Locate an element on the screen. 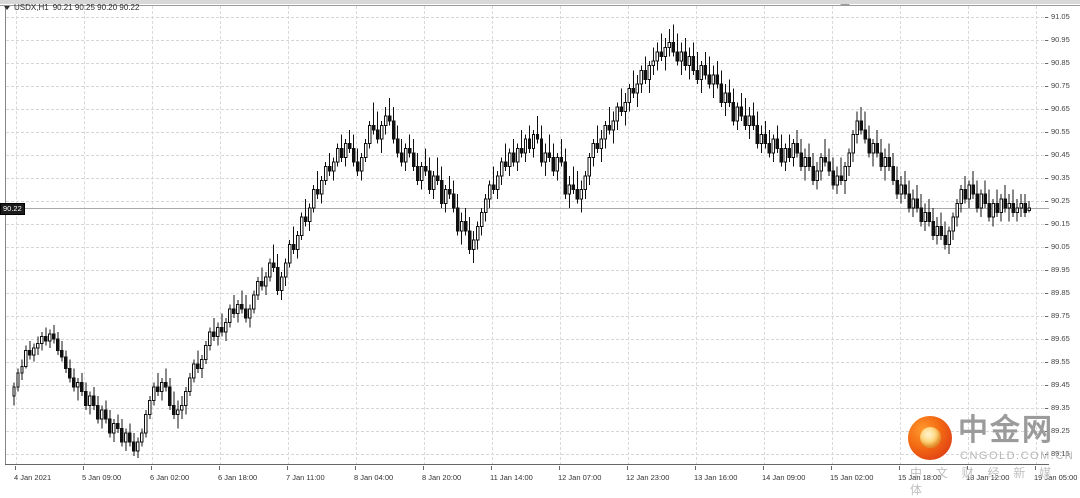  symbol-header: USDX,H1 90.21 90.25 90.20 90.22 is located at coordinates (71, 7).